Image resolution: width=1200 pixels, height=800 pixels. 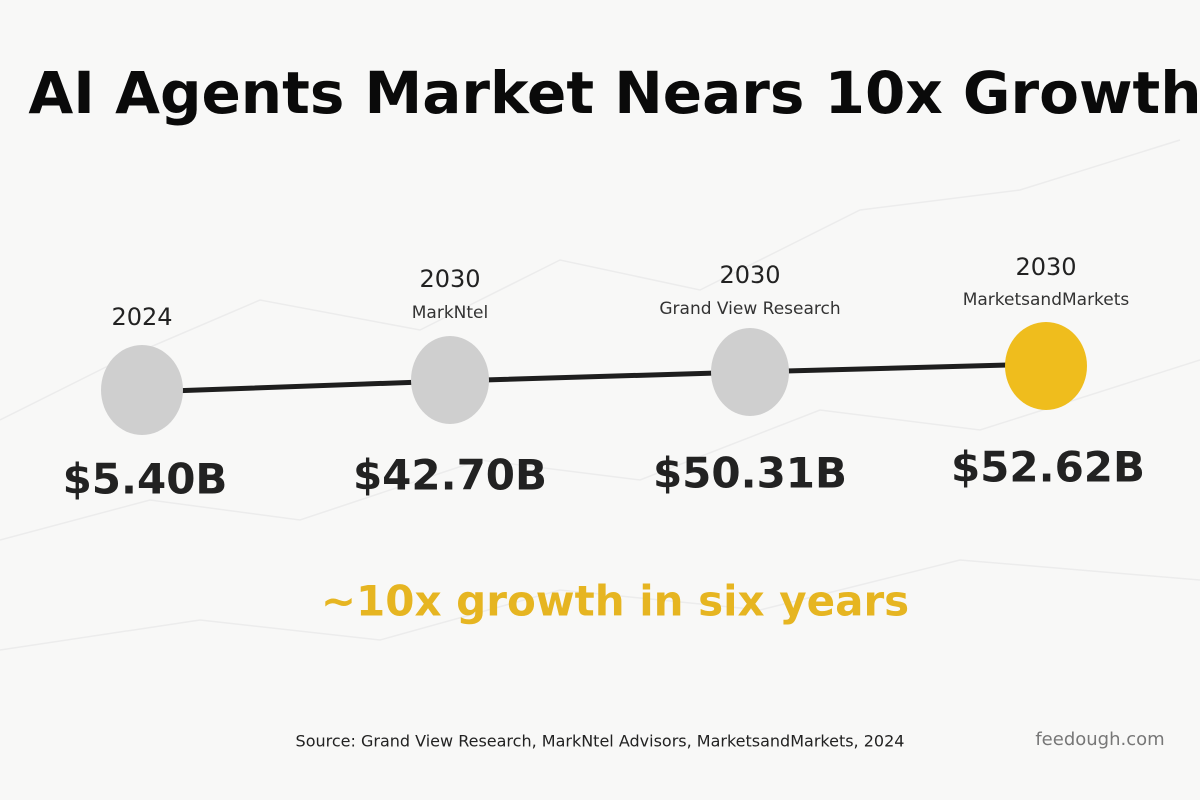 I want to click on value: $42.70B, so click(x=450, y=475).